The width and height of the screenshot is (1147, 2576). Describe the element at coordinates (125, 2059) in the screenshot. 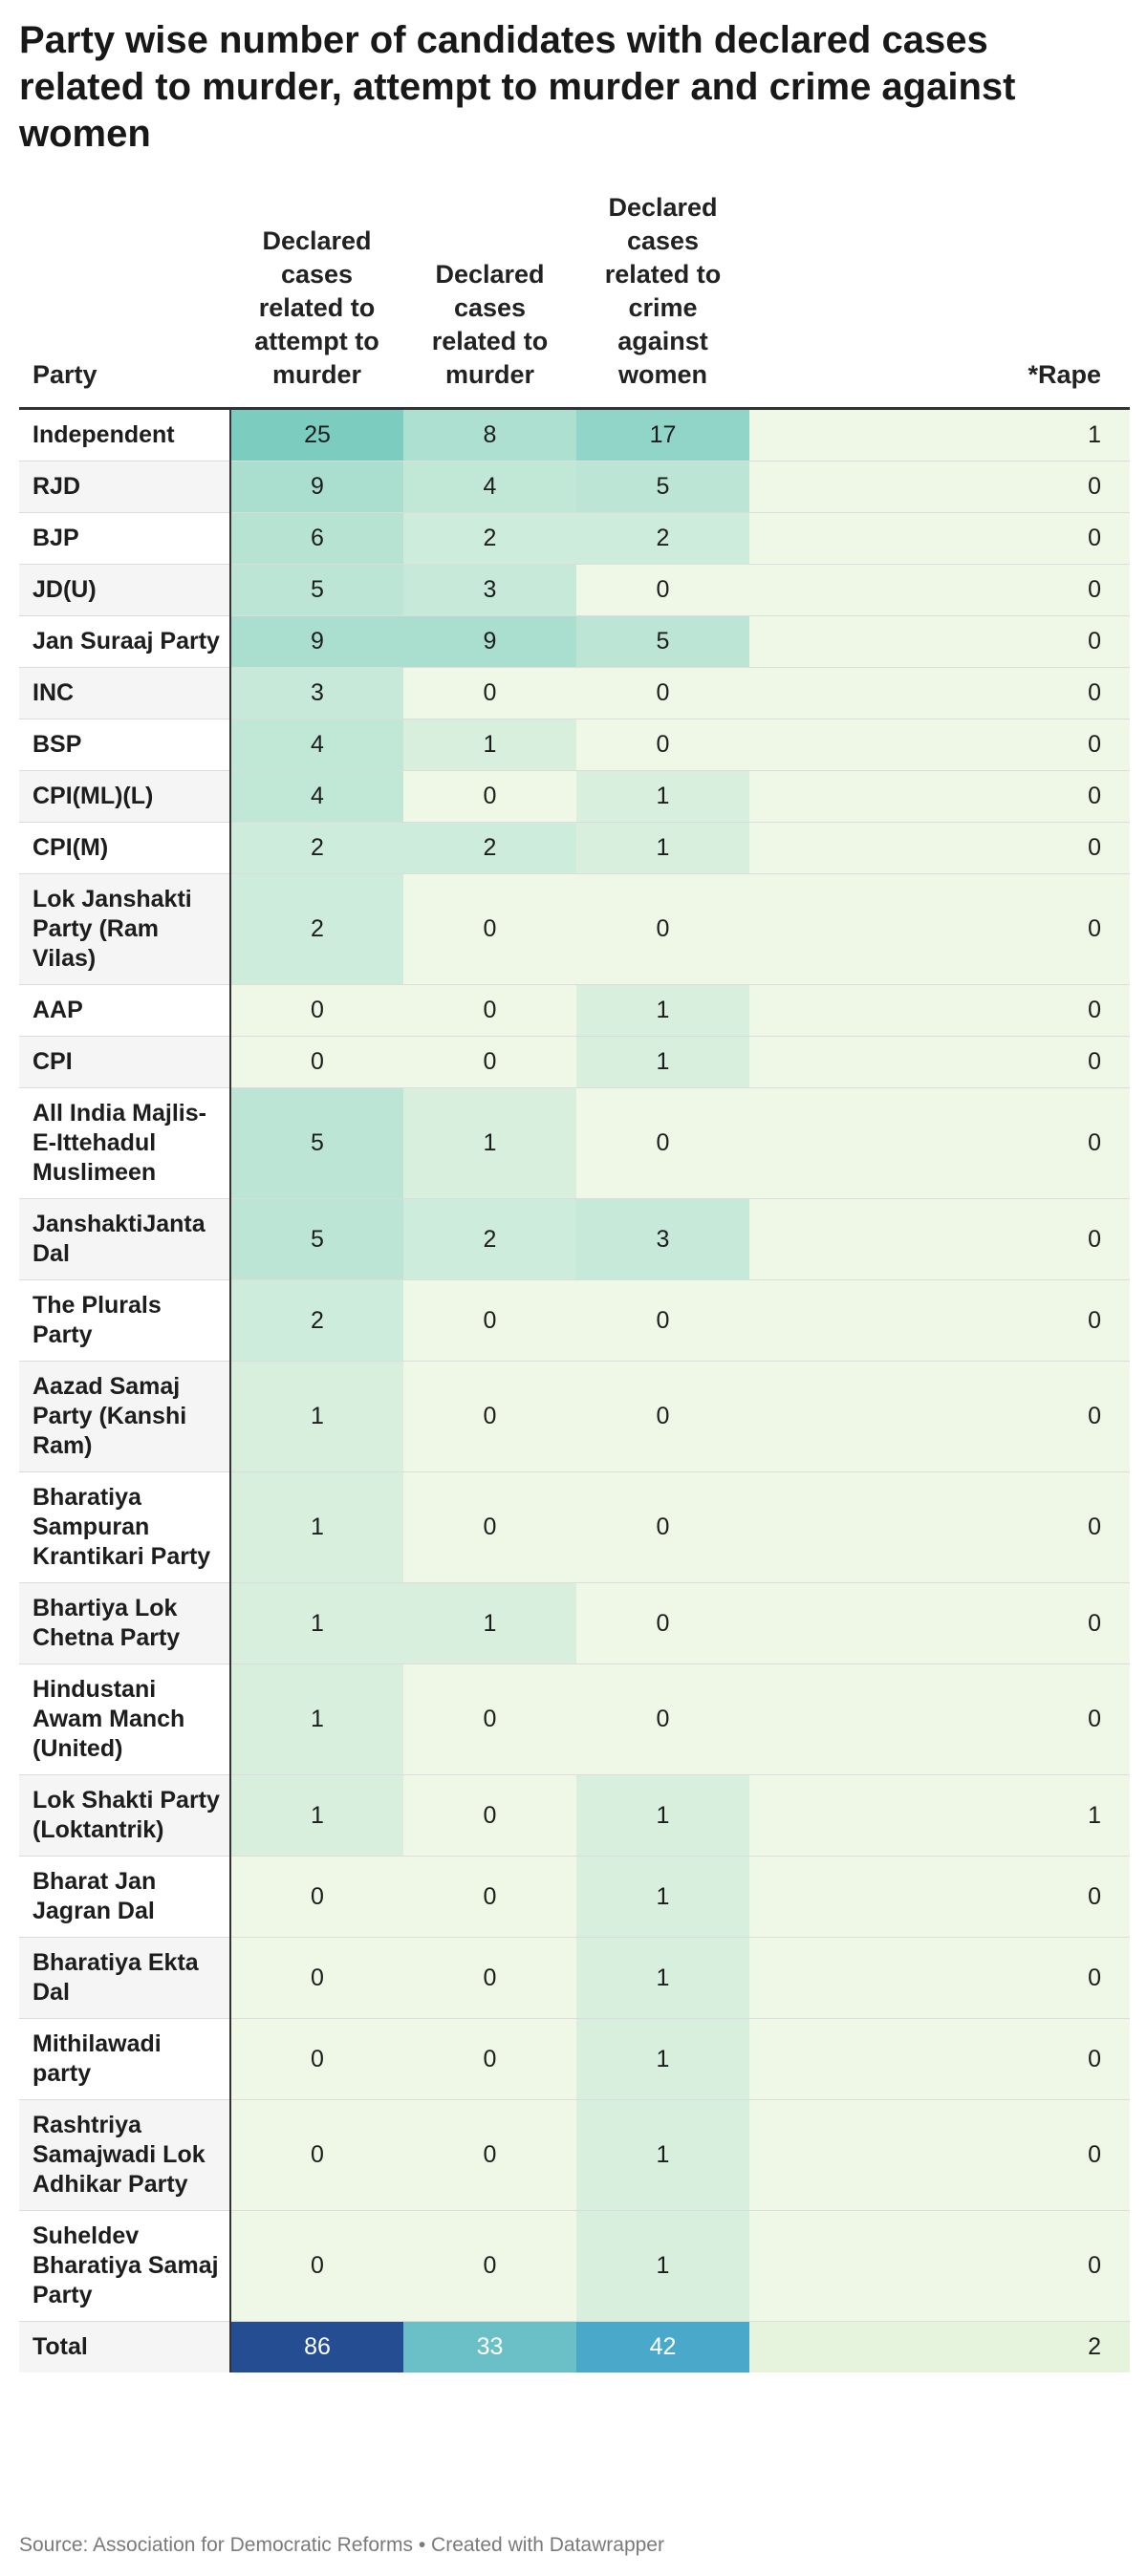

I see `party-name-cell: Mithilawadi party` at that location.